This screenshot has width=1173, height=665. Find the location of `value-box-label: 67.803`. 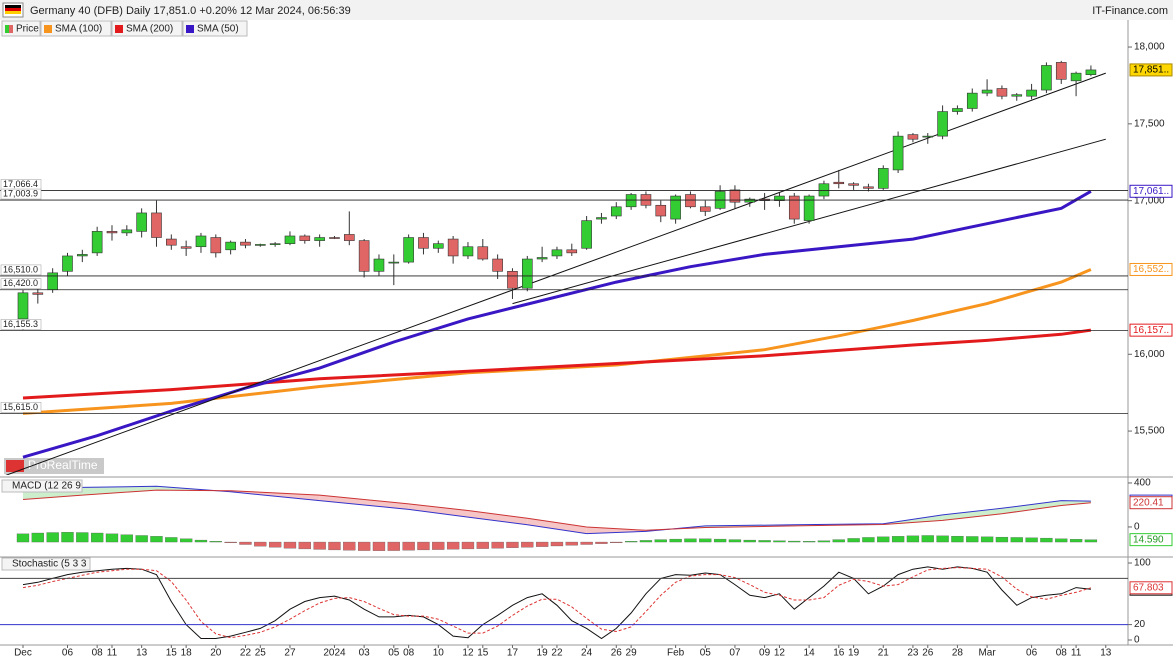

value-box-label: 67.803 is located at coordinates (1148, 587).